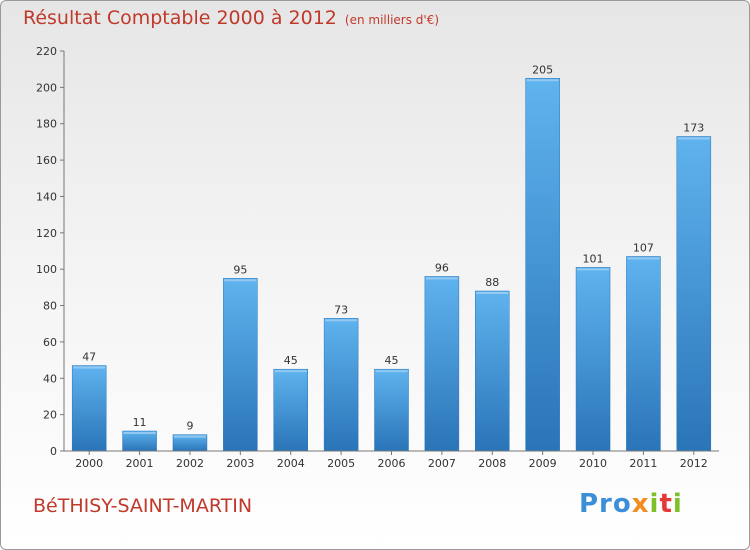 The width and height of the screenshot is (750, 550). What do you see at coordinates (643, 463) in the screenshot?
I see `x-tick-label: 2011` at bounding box center [643, 463].